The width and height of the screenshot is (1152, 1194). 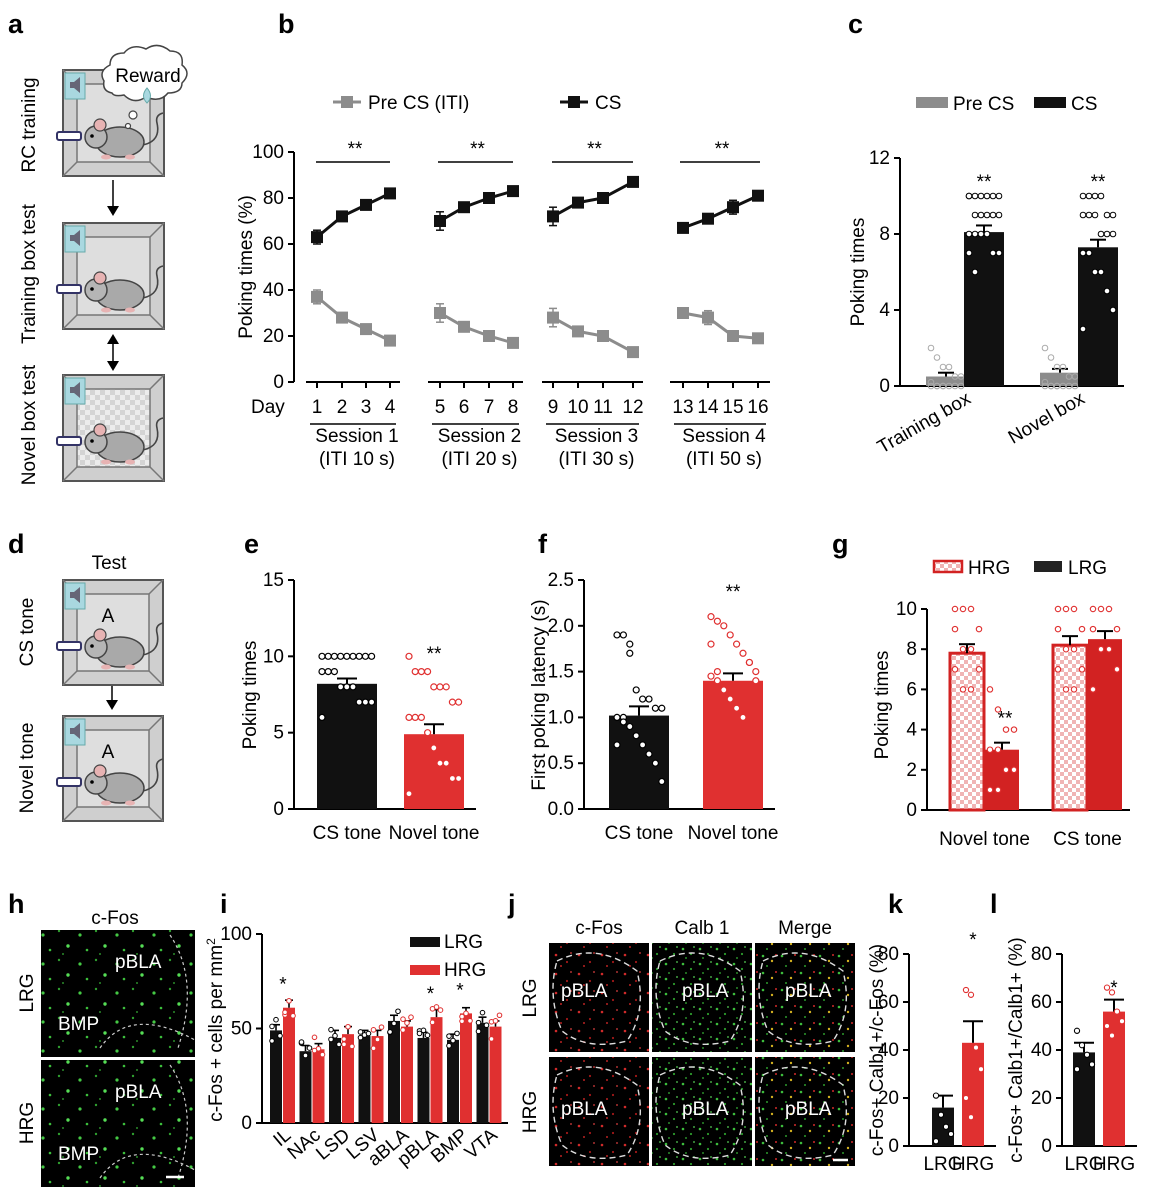 I want to click on region-label-pBLA: pBLA, so click(x=584, y=991).